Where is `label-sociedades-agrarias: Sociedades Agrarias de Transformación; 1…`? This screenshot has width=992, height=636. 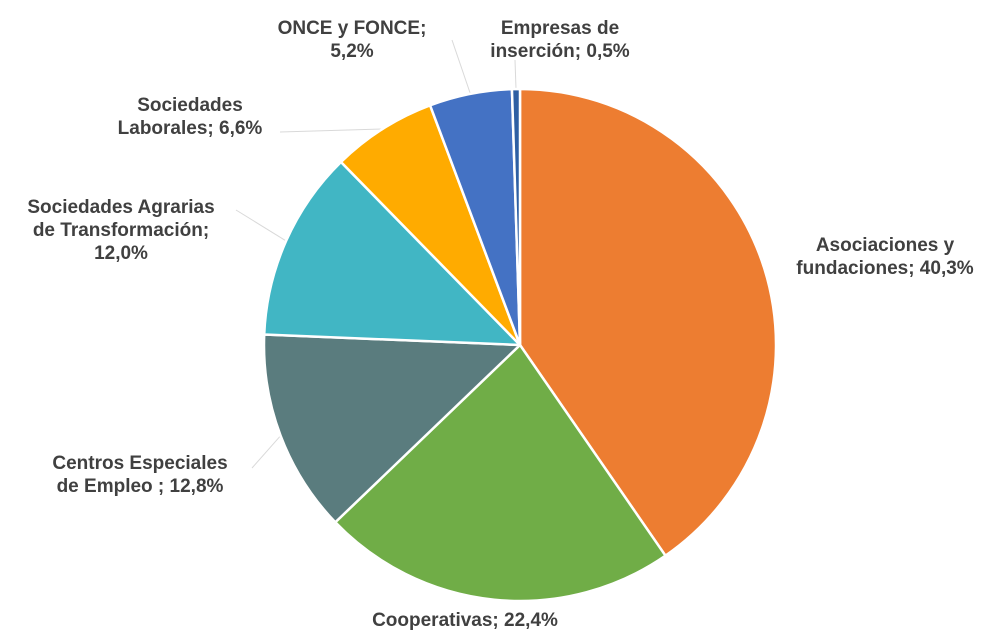
label-sociedades-agrarias: Sociedades Agrarias de Transformación; 1… is located at coordinates (121, 230).